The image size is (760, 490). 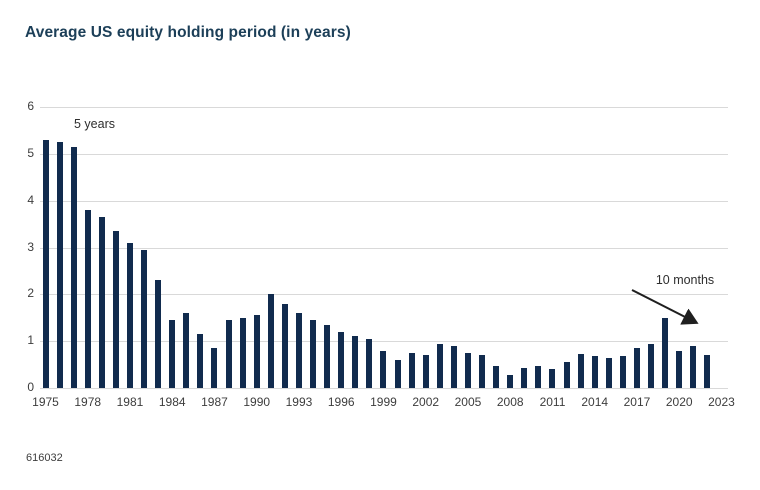 I want to click on bar-1984, so click(x=172, y=354).